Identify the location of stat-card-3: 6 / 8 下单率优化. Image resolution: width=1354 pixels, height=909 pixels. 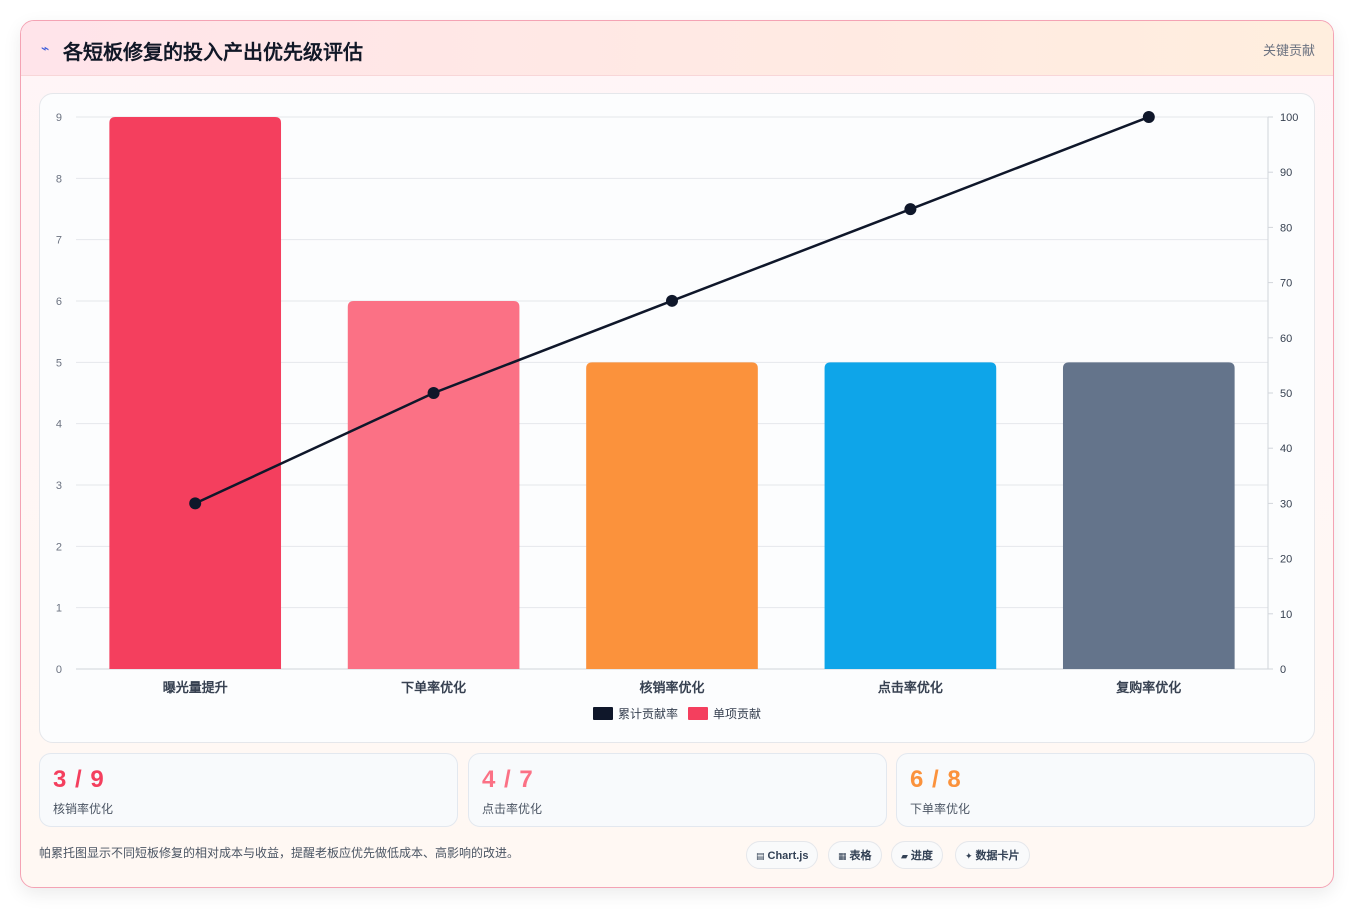
(1105, 790).